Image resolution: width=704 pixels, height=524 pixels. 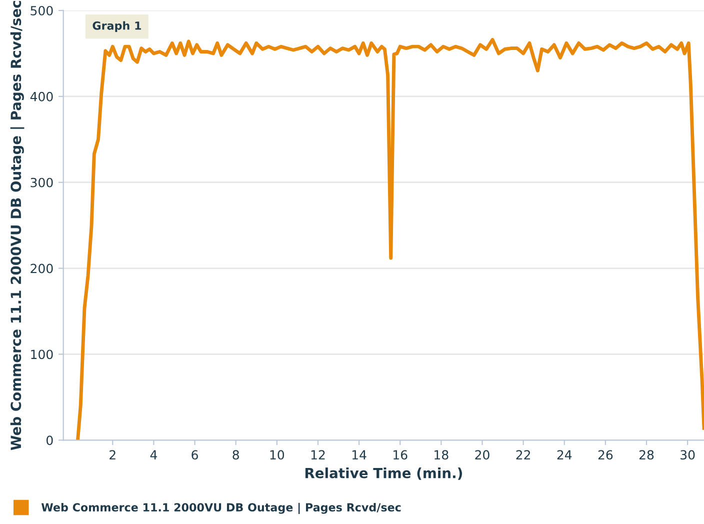 What do you see at coordinates (195, 455) in the screenshot?
I see `x-tick-label: 6` at bounding box center [195, 455].